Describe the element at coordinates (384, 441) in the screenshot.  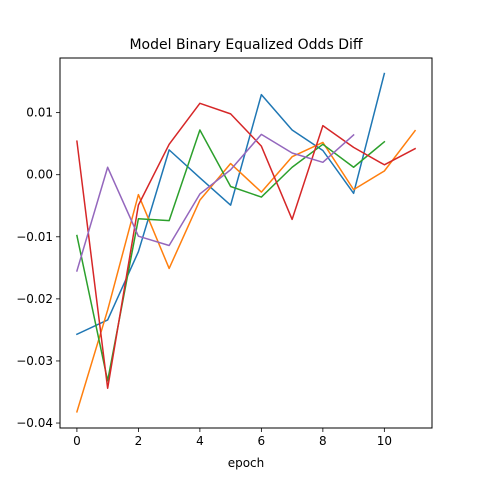
I see `x-tick-label: 10` at that location.